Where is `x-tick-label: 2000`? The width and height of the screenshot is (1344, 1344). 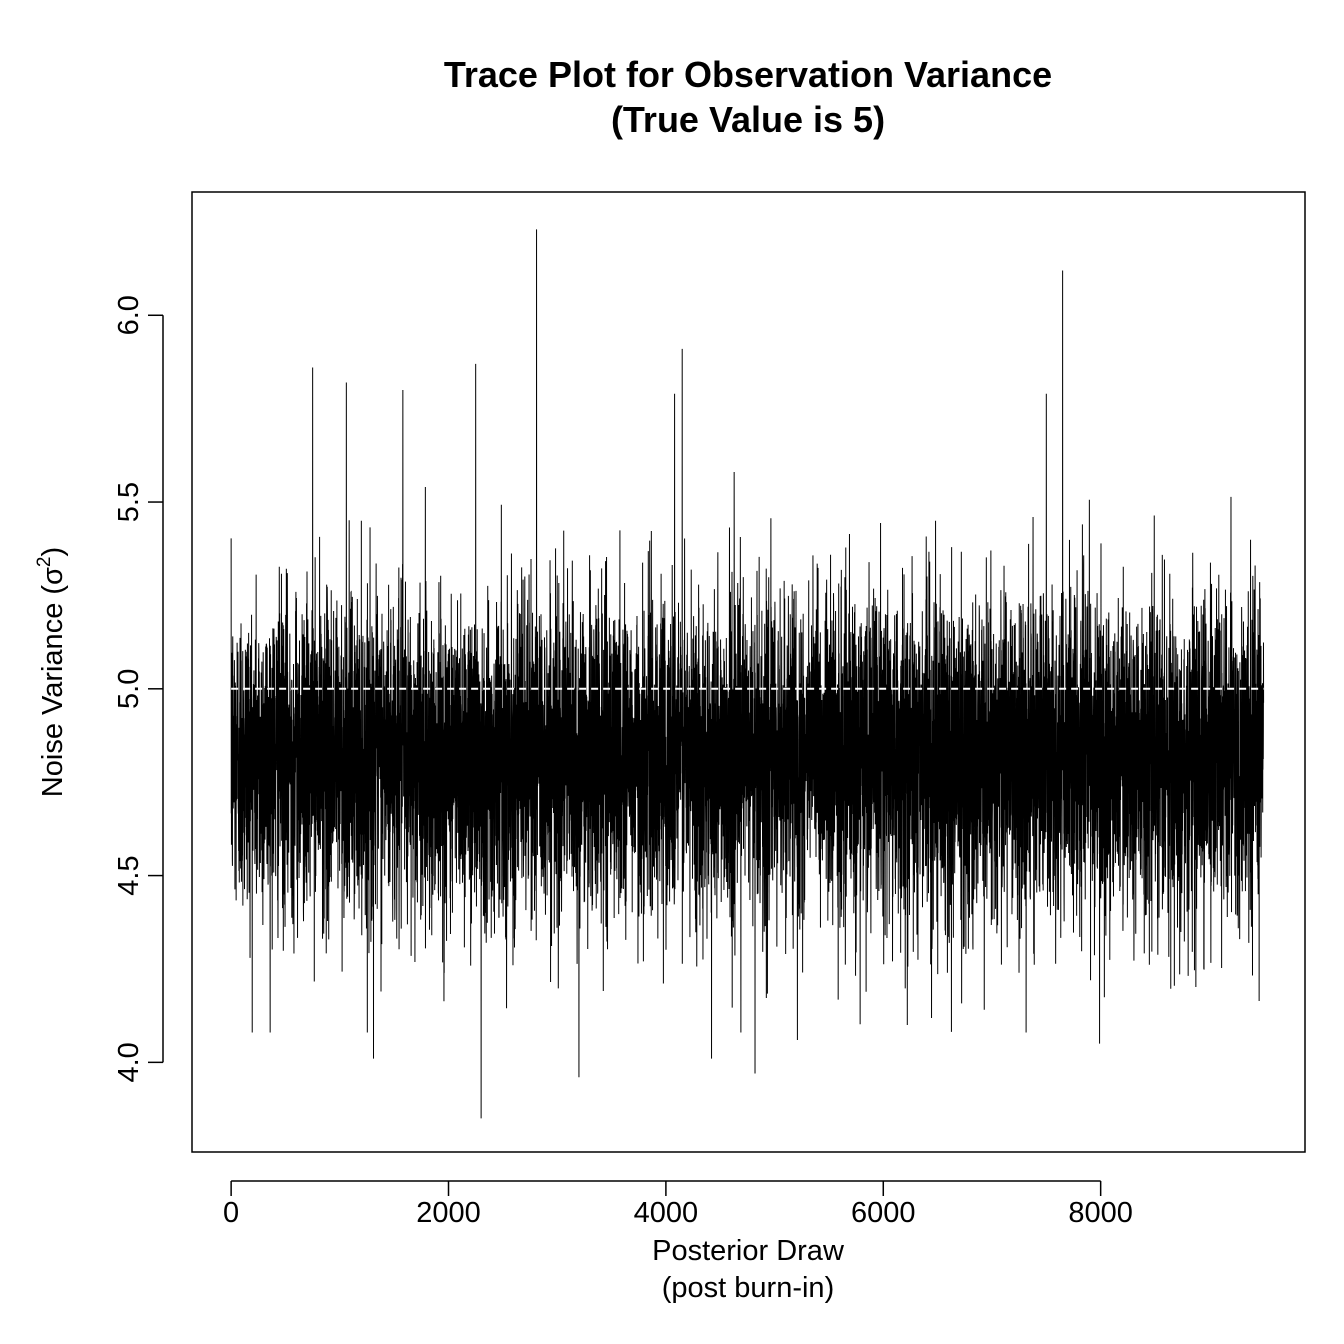 x-tick-label: 2000 is located at coordinates (448, 1213).